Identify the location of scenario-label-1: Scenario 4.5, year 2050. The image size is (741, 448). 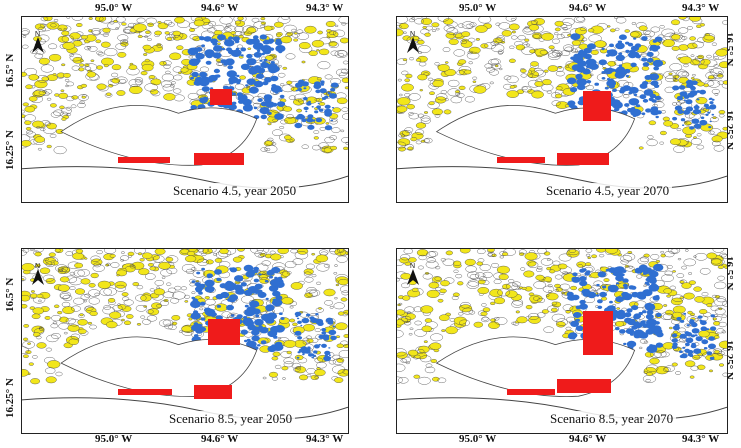
(235, 191).